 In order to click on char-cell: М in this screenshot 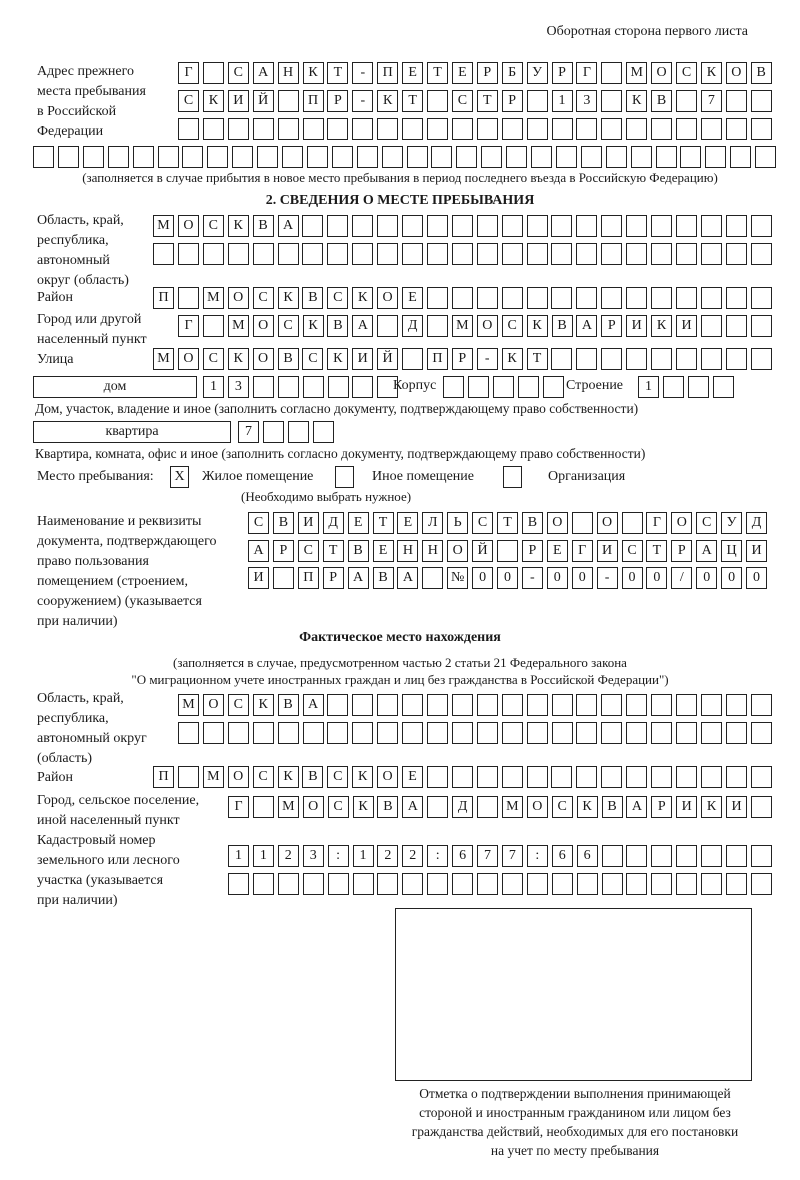, I will do `click(637, 73)`.